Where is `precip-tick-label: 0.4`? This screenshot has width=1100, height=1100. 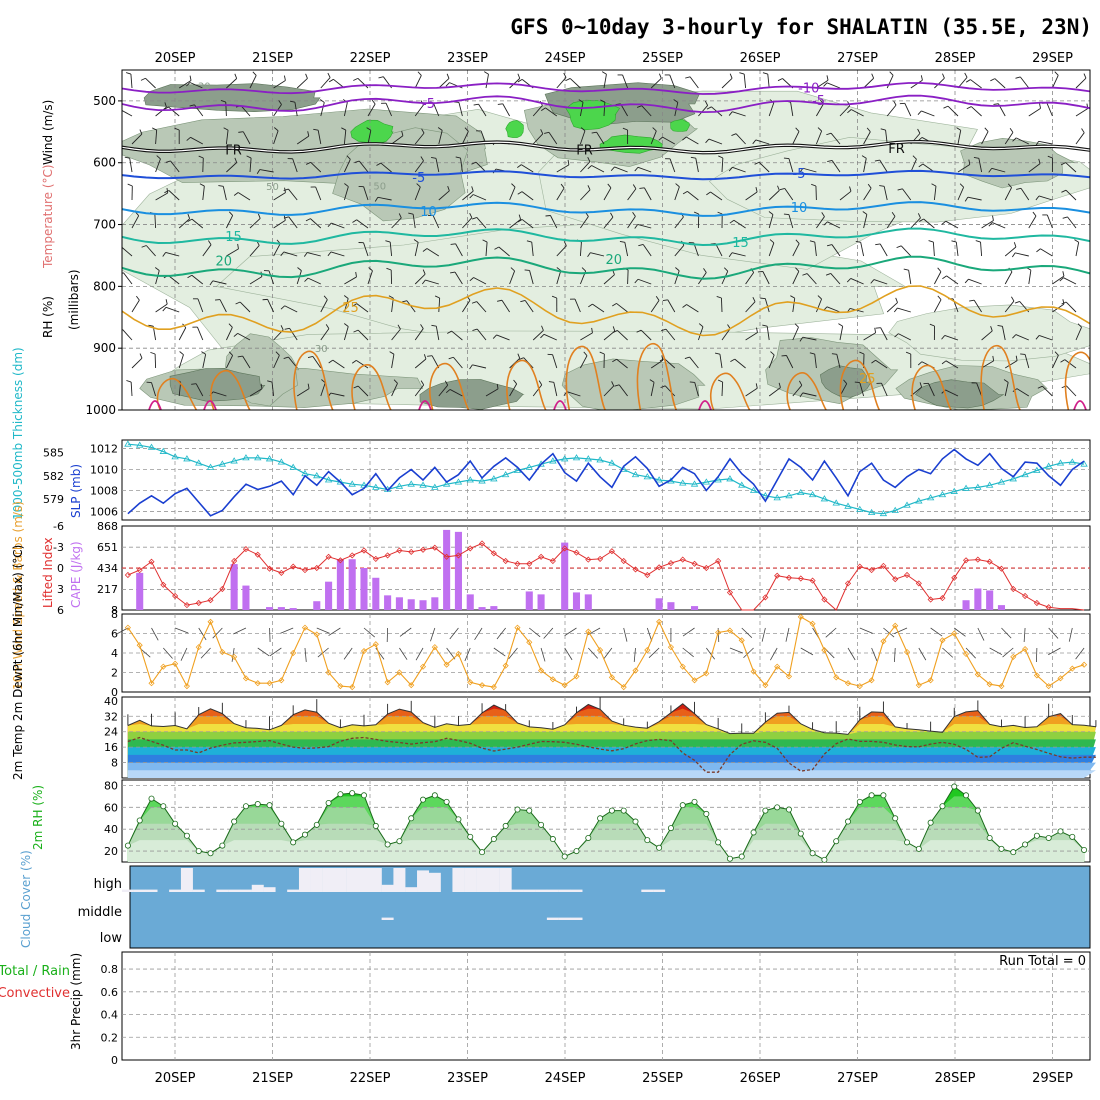
precip-tick-label: 0.4 is located at coordinates (110, 1015).